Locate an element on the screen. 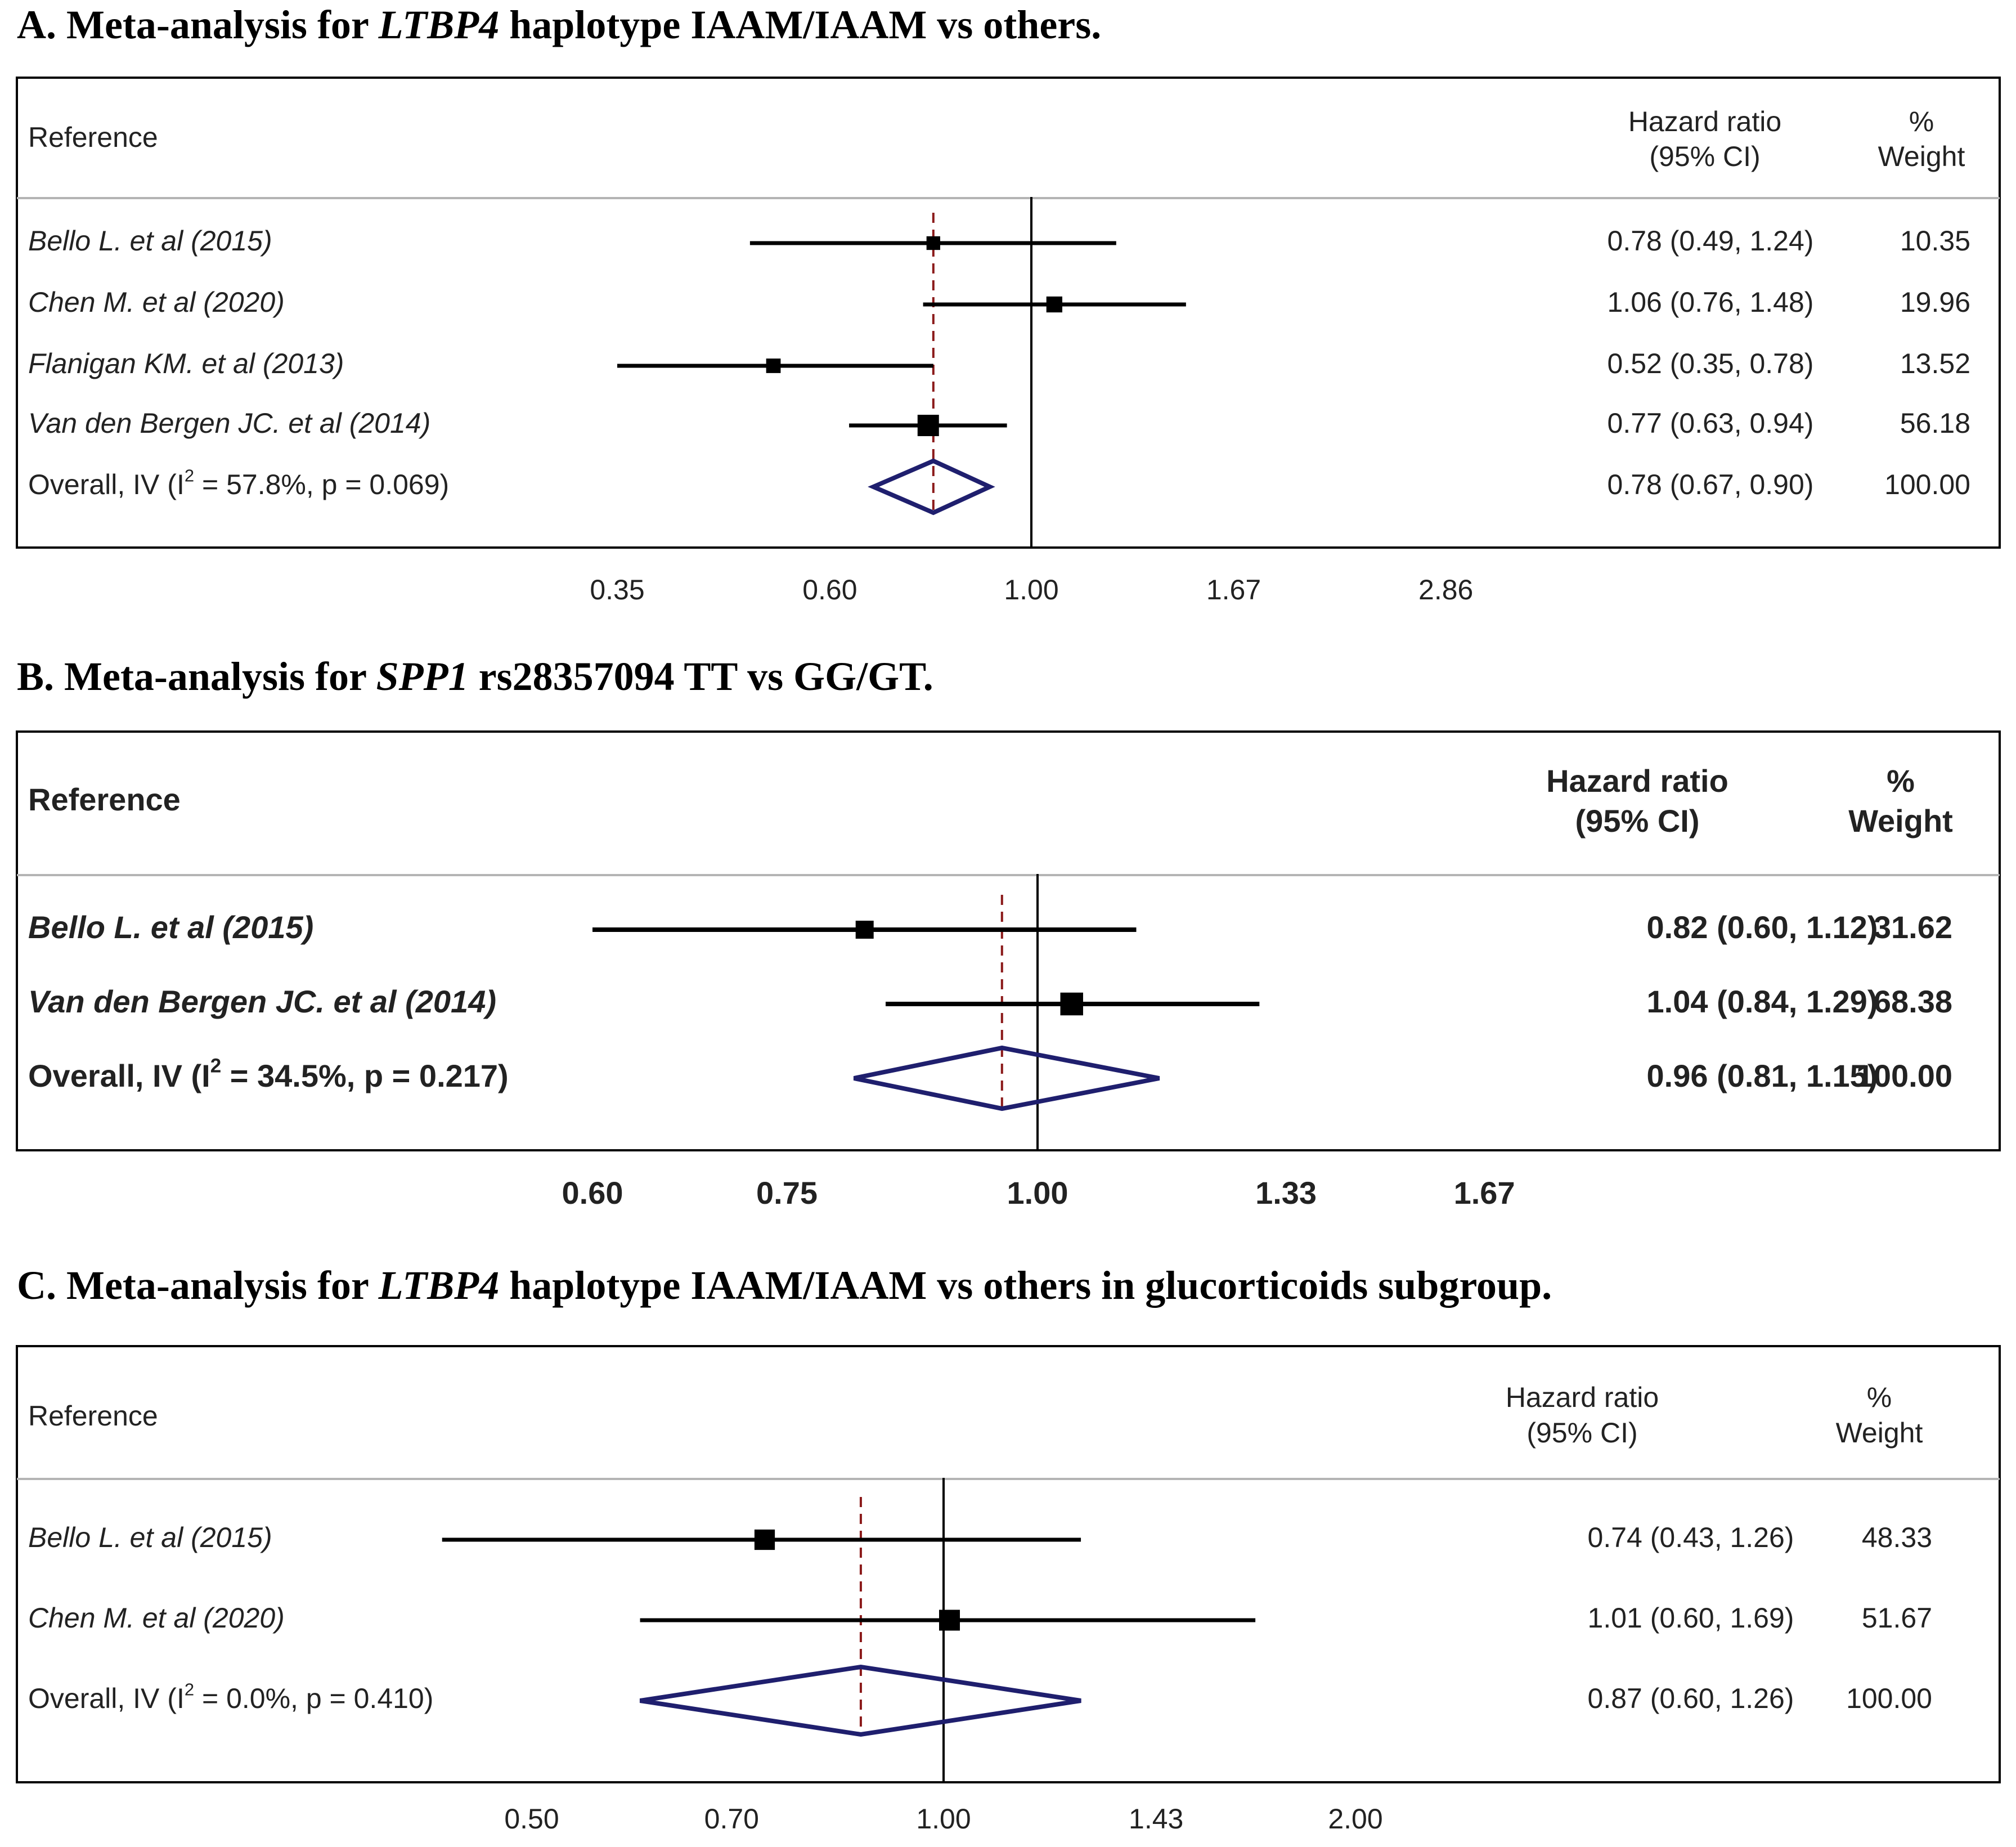 The image size is (2016, 1847). panel-b-overall-hr: 0.96 (0.81, 1.15) is located at coordinates (1762, 1075).